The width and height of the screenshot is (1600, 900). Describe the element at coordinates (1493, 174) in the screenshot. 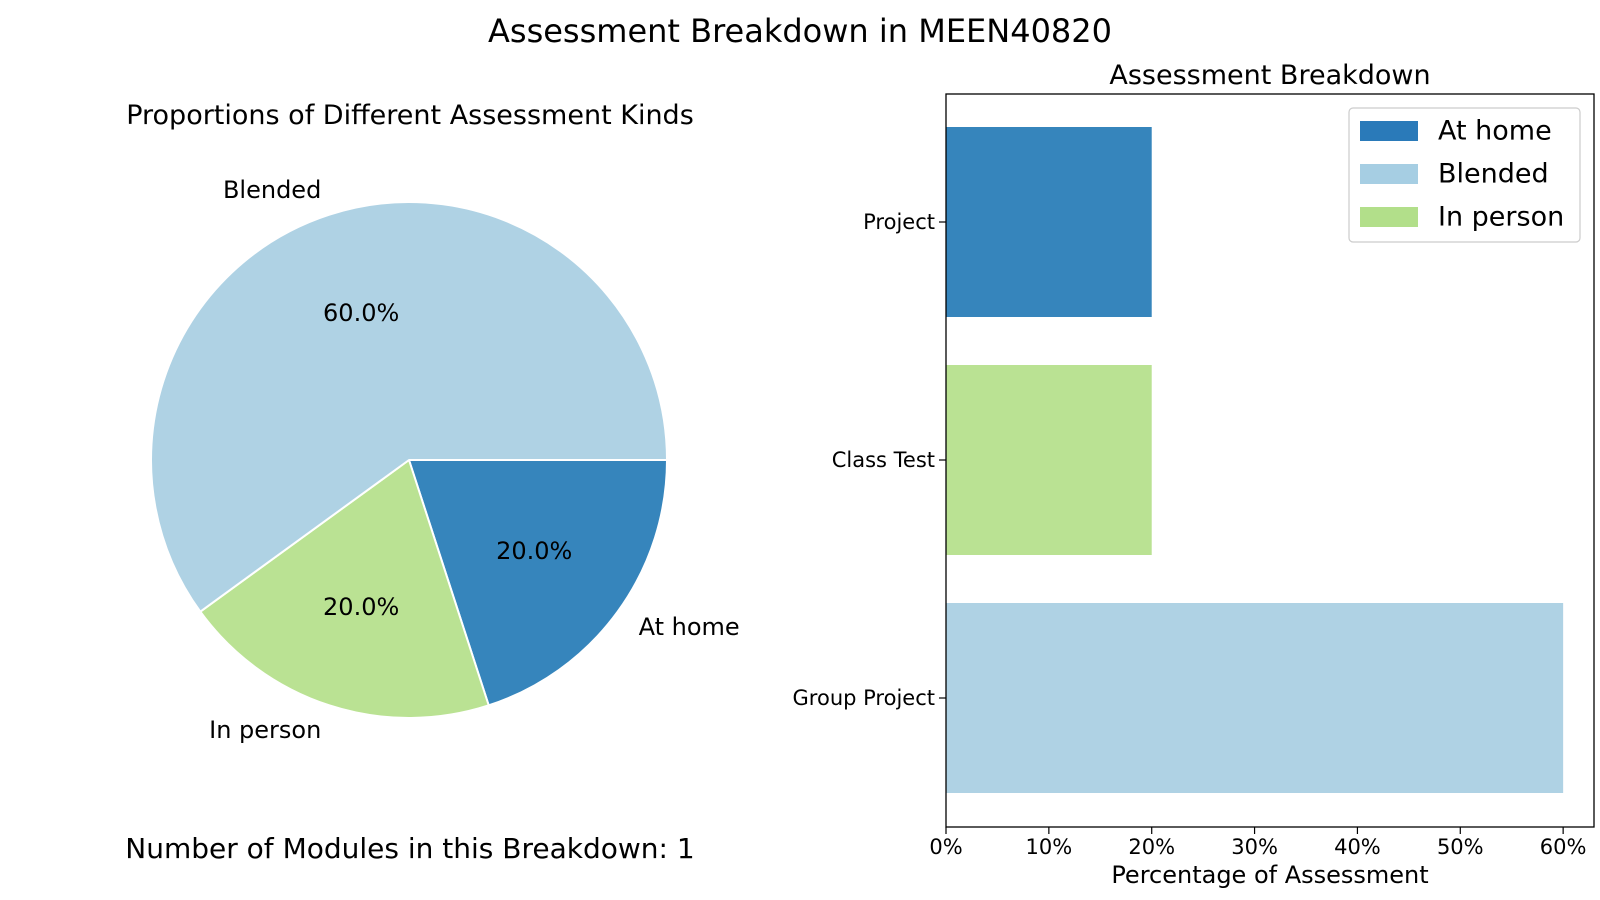

I see `legend-label-blended: Blended` at that location.